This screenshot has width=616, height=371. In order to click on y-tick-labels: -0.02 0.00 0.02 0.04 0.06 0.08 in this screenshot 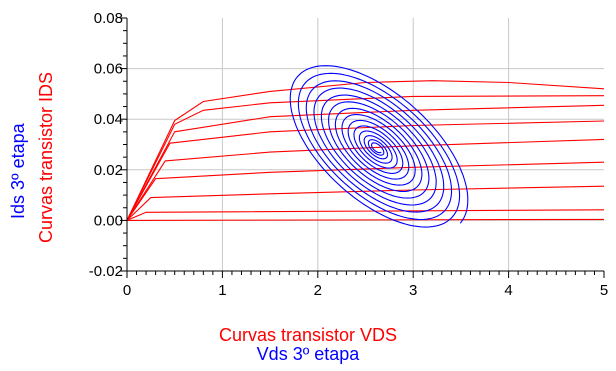, I will do `click(106, 145)`.